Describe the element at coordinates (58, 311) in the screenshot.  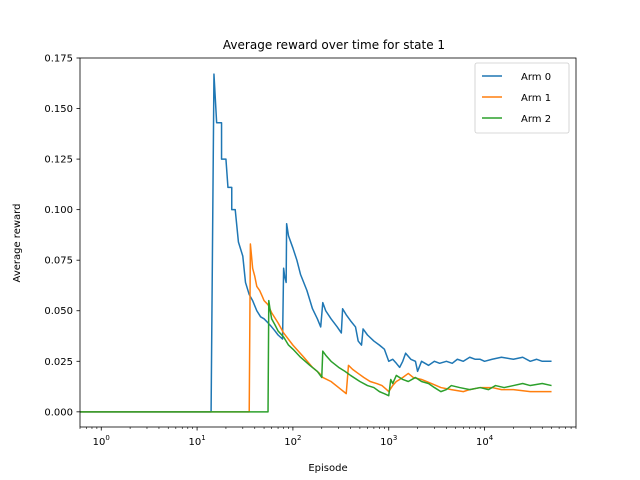
I see `y-tick-label: 0.050` at that location.